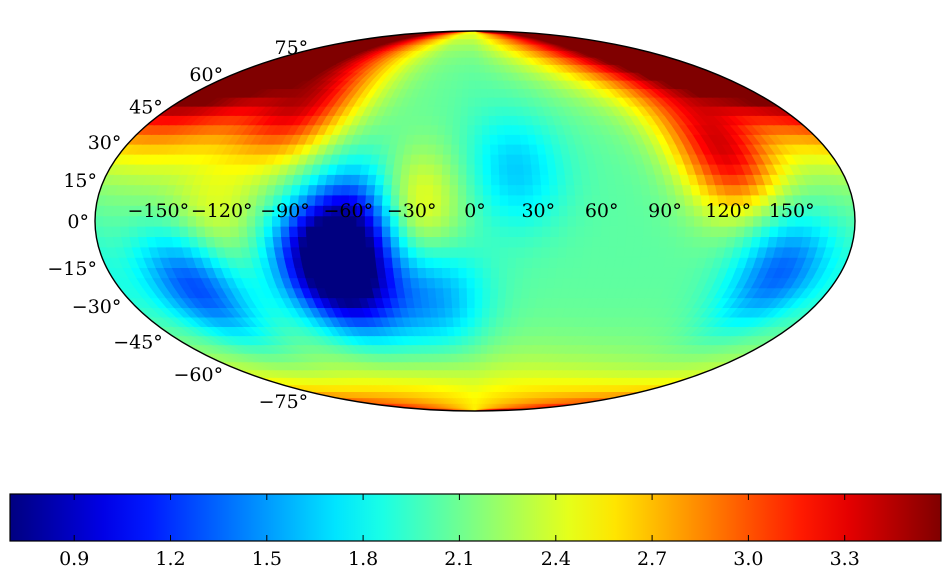  I want to click on longitude-tick-label: 0°, so click(475, 211).